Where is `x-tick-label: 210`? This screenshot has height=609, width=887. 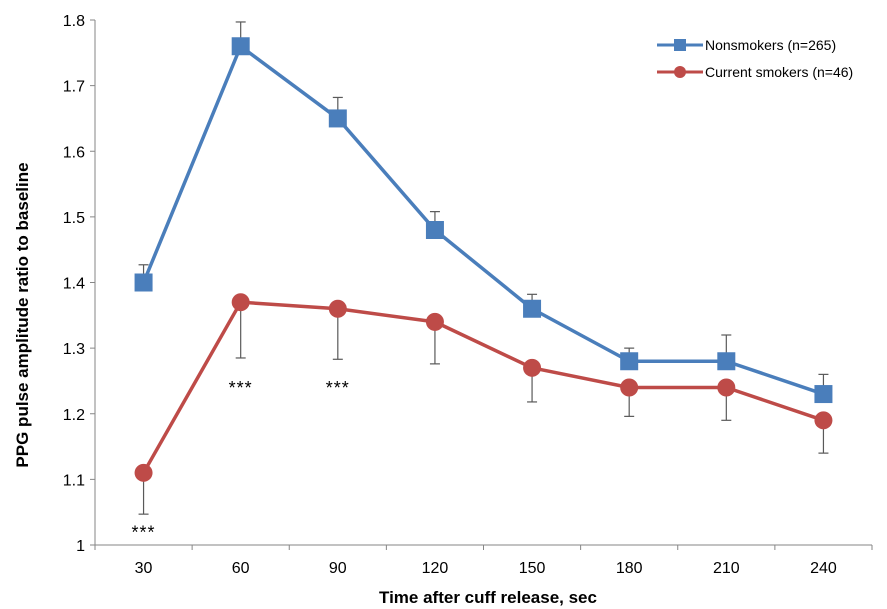
x-tick-label: 210 is located at coordinates (726, 568).